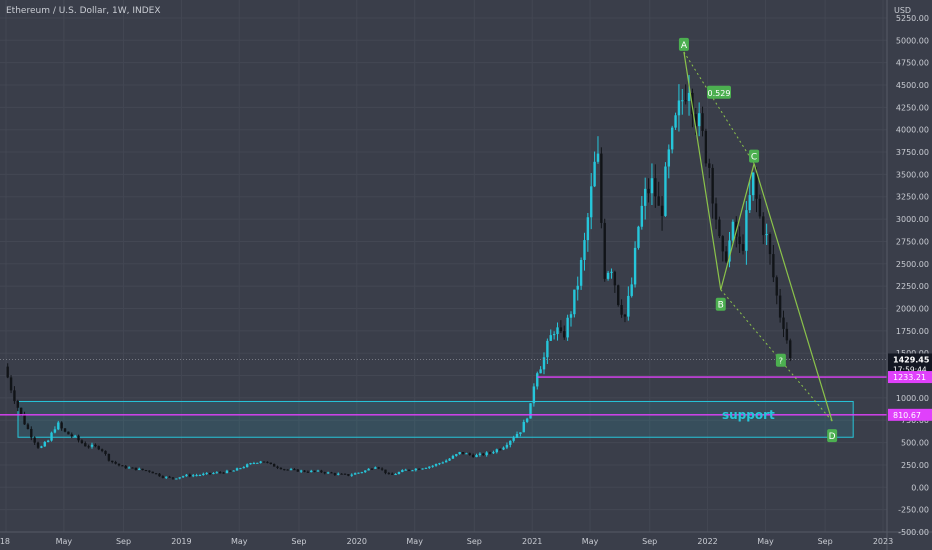 This screenshot has width=932, height=550. I want to click on y-axis-panel, so click(909, 275).